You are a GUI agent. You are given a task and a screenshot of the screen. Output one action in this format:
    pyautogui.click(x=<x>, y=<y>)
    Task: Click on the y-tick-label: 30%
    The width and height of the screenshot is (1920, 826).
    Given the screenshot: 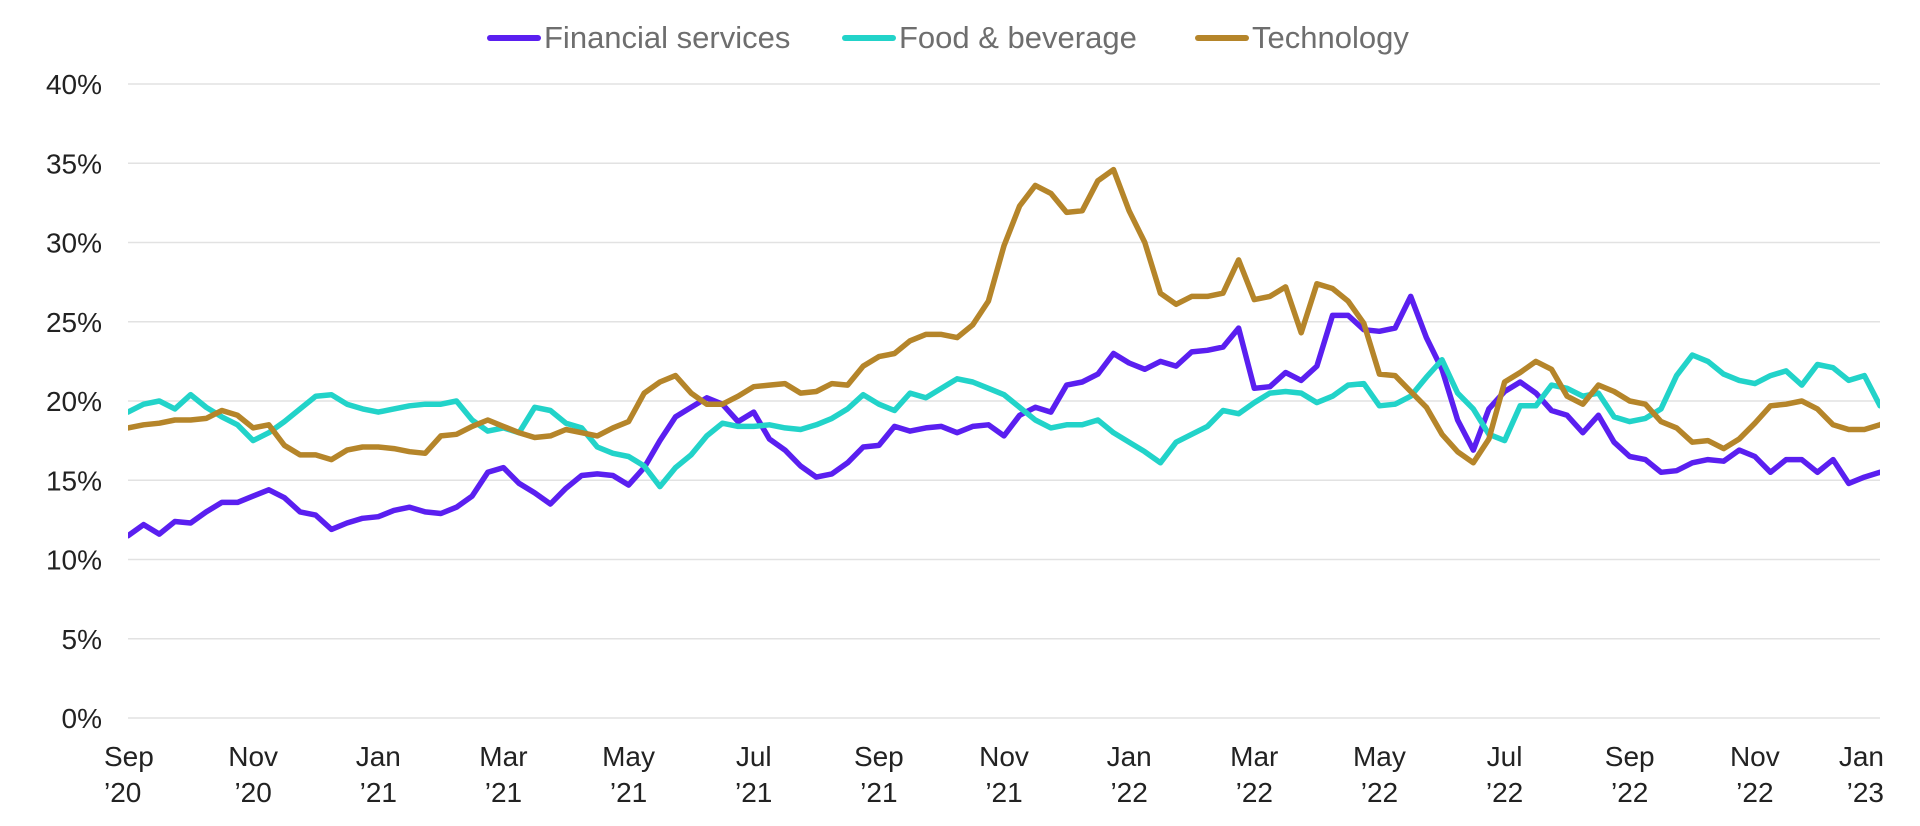 What is the action you would take?
    pyautogui.click(x=74, y=243)
    